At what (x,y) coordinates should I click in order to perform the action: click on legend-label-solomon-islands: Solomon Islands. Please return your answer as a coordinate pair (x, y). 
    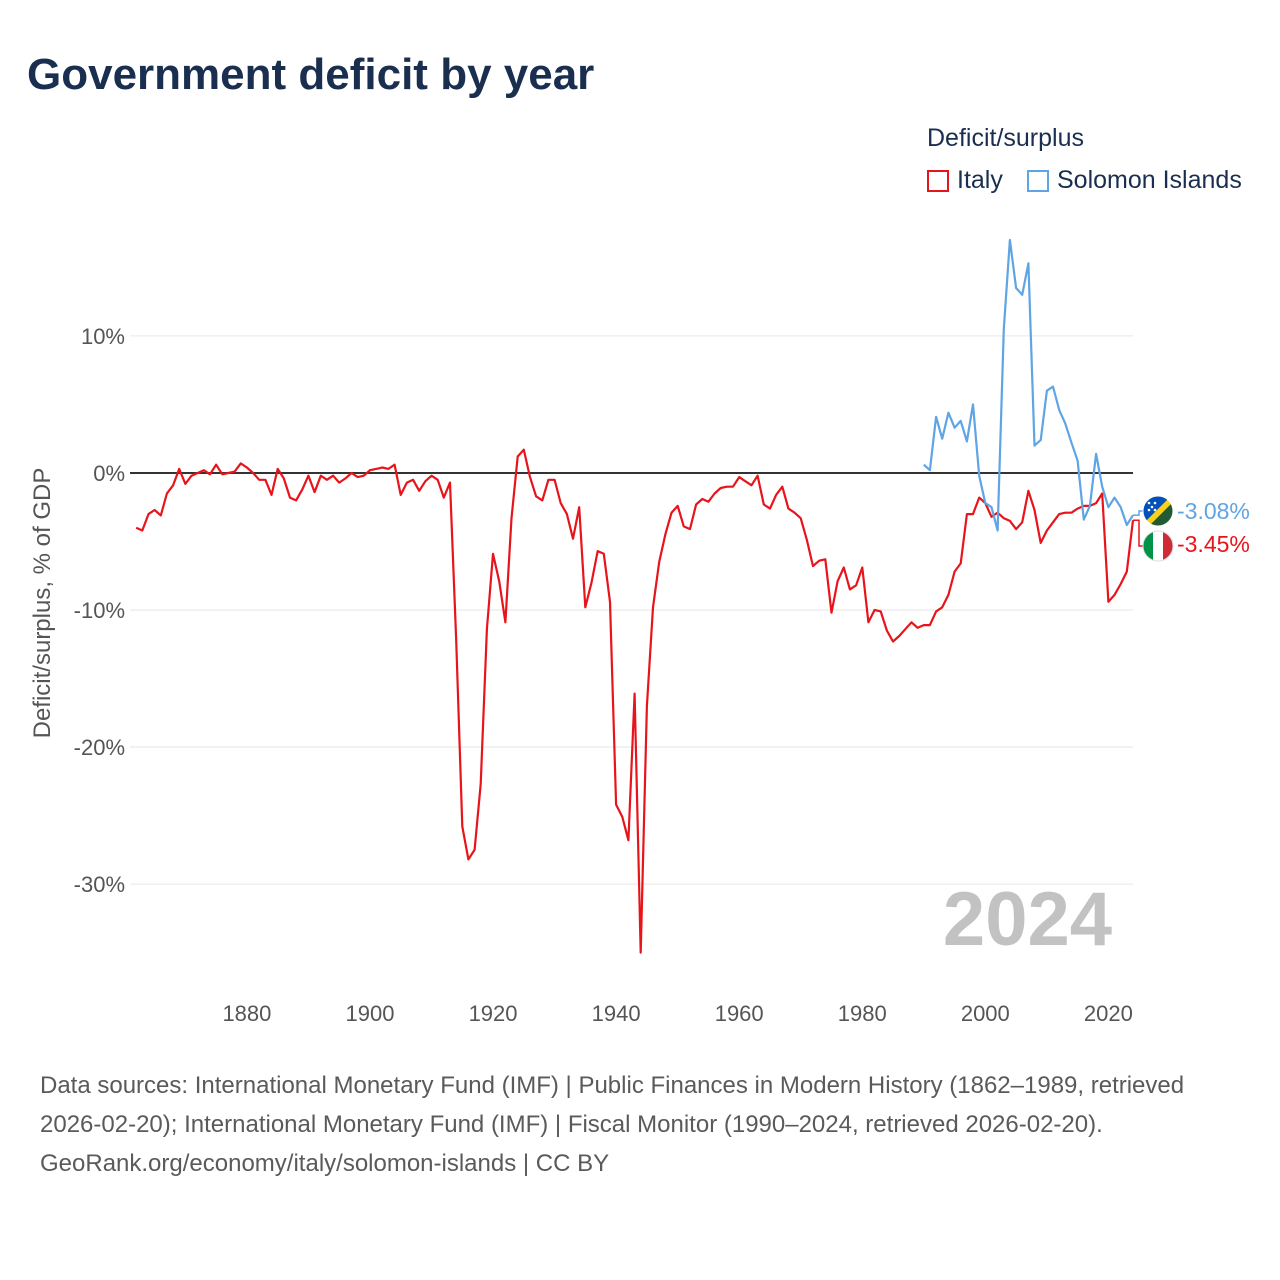
    Looking at the image, I should click on (1149, 180).